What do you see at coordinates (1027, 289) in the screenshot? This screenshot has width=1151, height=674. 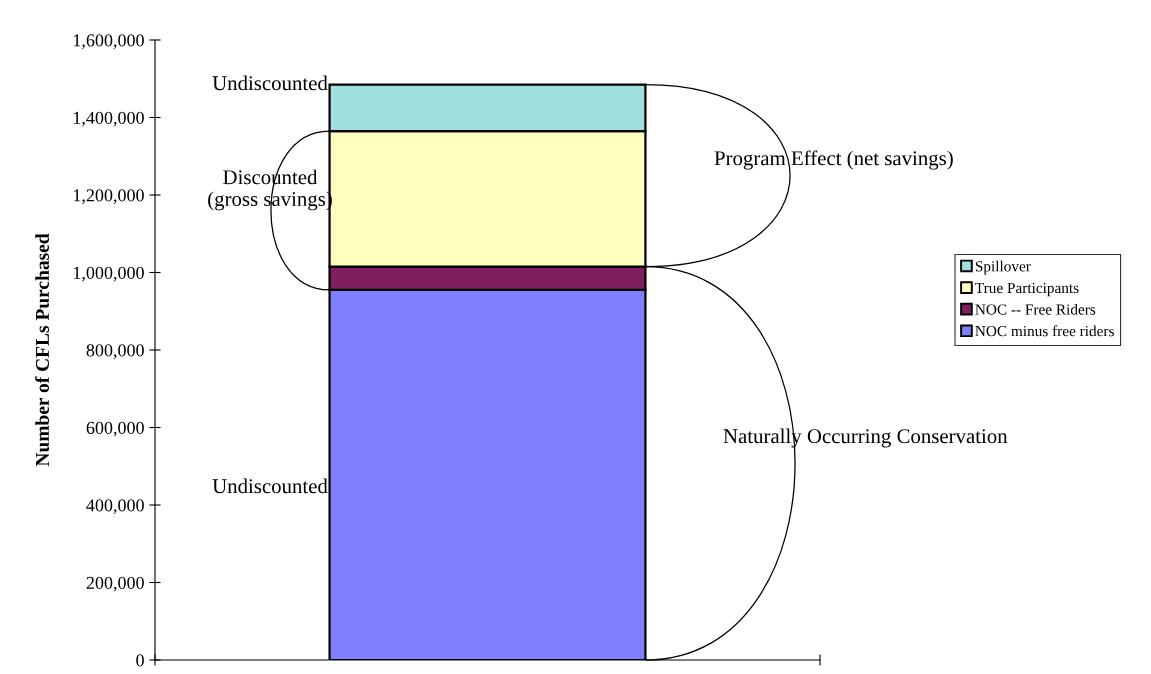 I see `legend-label: True Participants` at bounding box center [1027, 289].